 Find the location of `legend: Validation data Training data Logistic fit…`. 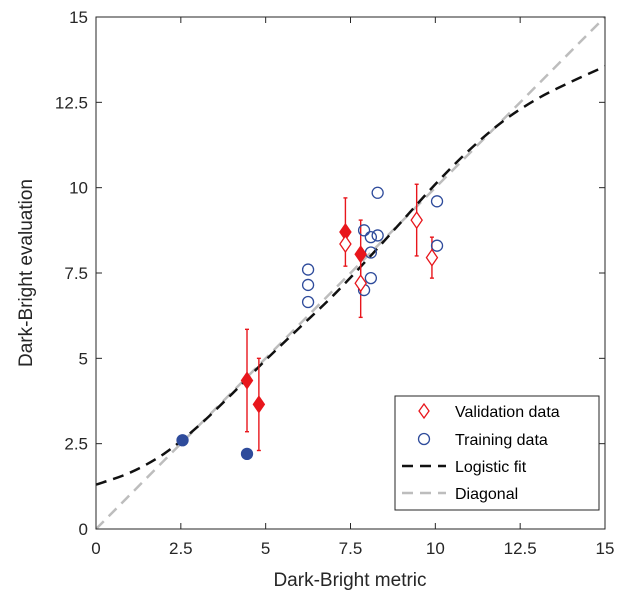

legend: Validation data Training data Logistic fit… is located at coordinates (497, 453).